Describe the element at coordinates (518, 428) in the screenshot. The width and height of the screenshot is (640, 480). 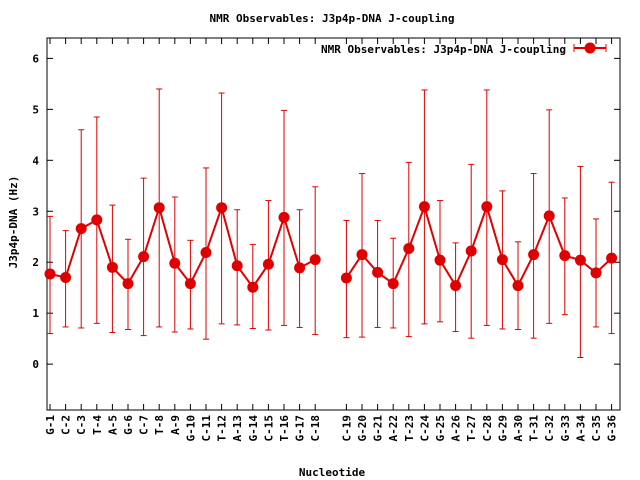
I see `x-tick-label: A-30` at that location.